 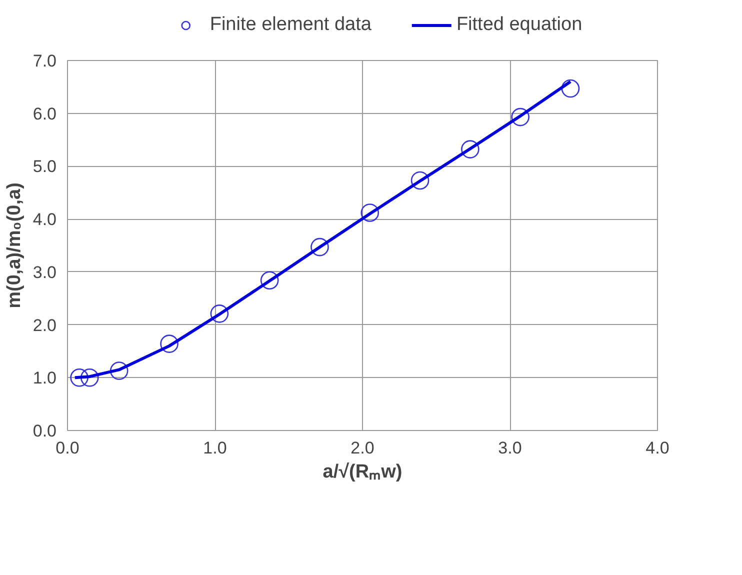 I want to click on y-tick-label: 3.0, so click(x=44, y=272).